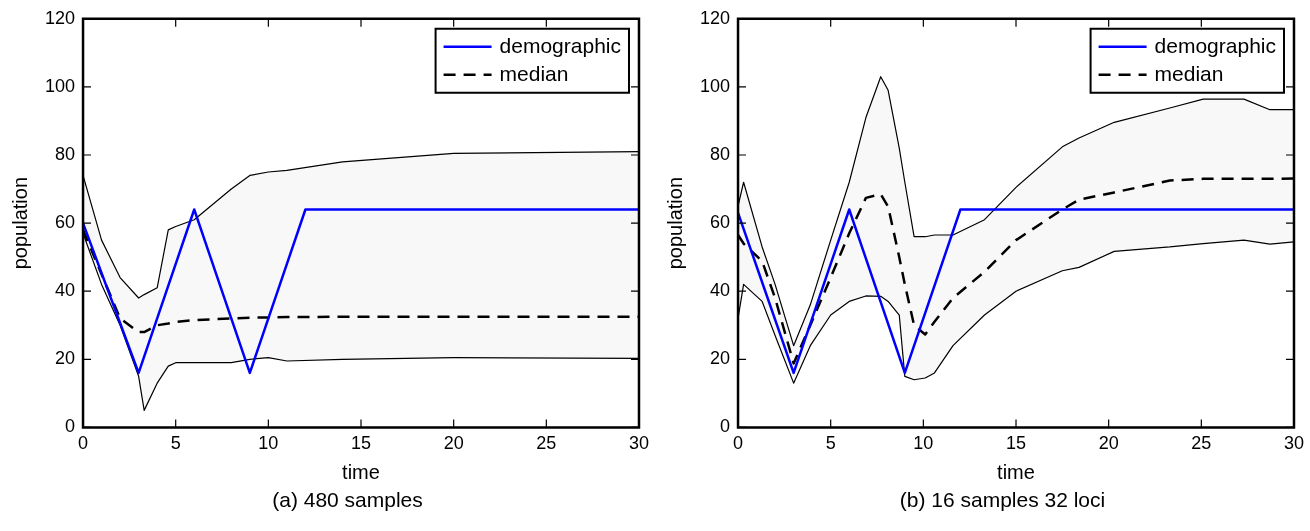 The image size is (1310, 531). What do you see at coordinates (347, 500) in the screenshot?
I see `text: (a) 480 samples` at bounding box center [347, 500].